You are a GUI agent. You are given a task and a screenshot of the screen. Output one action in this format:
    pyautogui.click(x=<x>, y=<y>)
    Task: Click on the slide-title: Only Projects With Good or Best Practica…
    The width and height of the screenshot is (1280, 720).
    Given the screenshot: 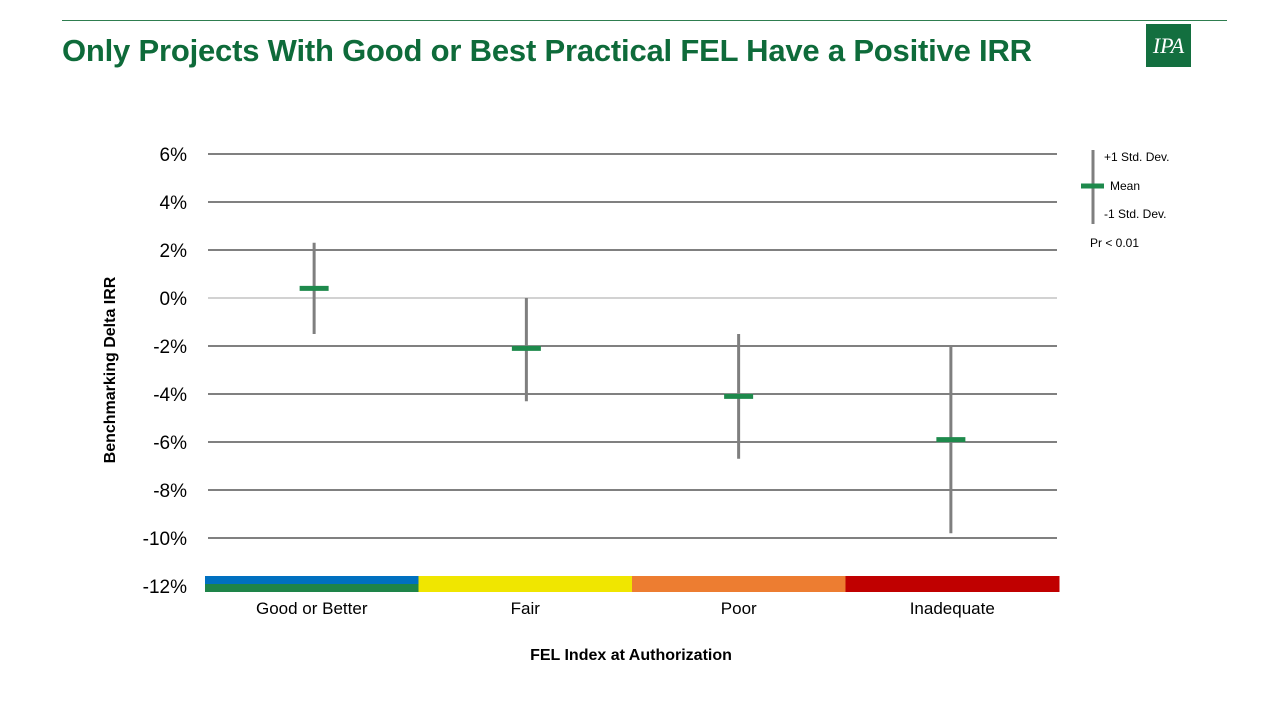 What is the action you would take?
    pyautogui.click(x=547, y=50)
    